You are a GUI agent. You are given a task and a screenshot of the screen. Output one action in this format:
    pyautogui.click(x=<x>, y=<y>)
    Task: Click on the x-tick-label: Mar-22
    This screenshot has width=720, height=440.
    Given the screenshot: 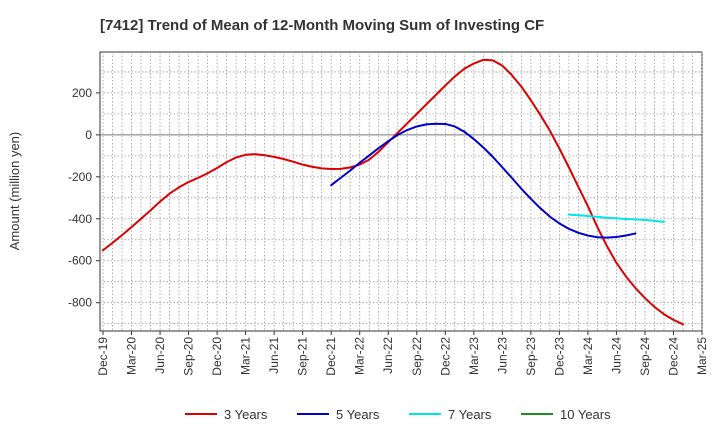 What is the action you would take?
    pyautogui.click(x=360, y=356)
    